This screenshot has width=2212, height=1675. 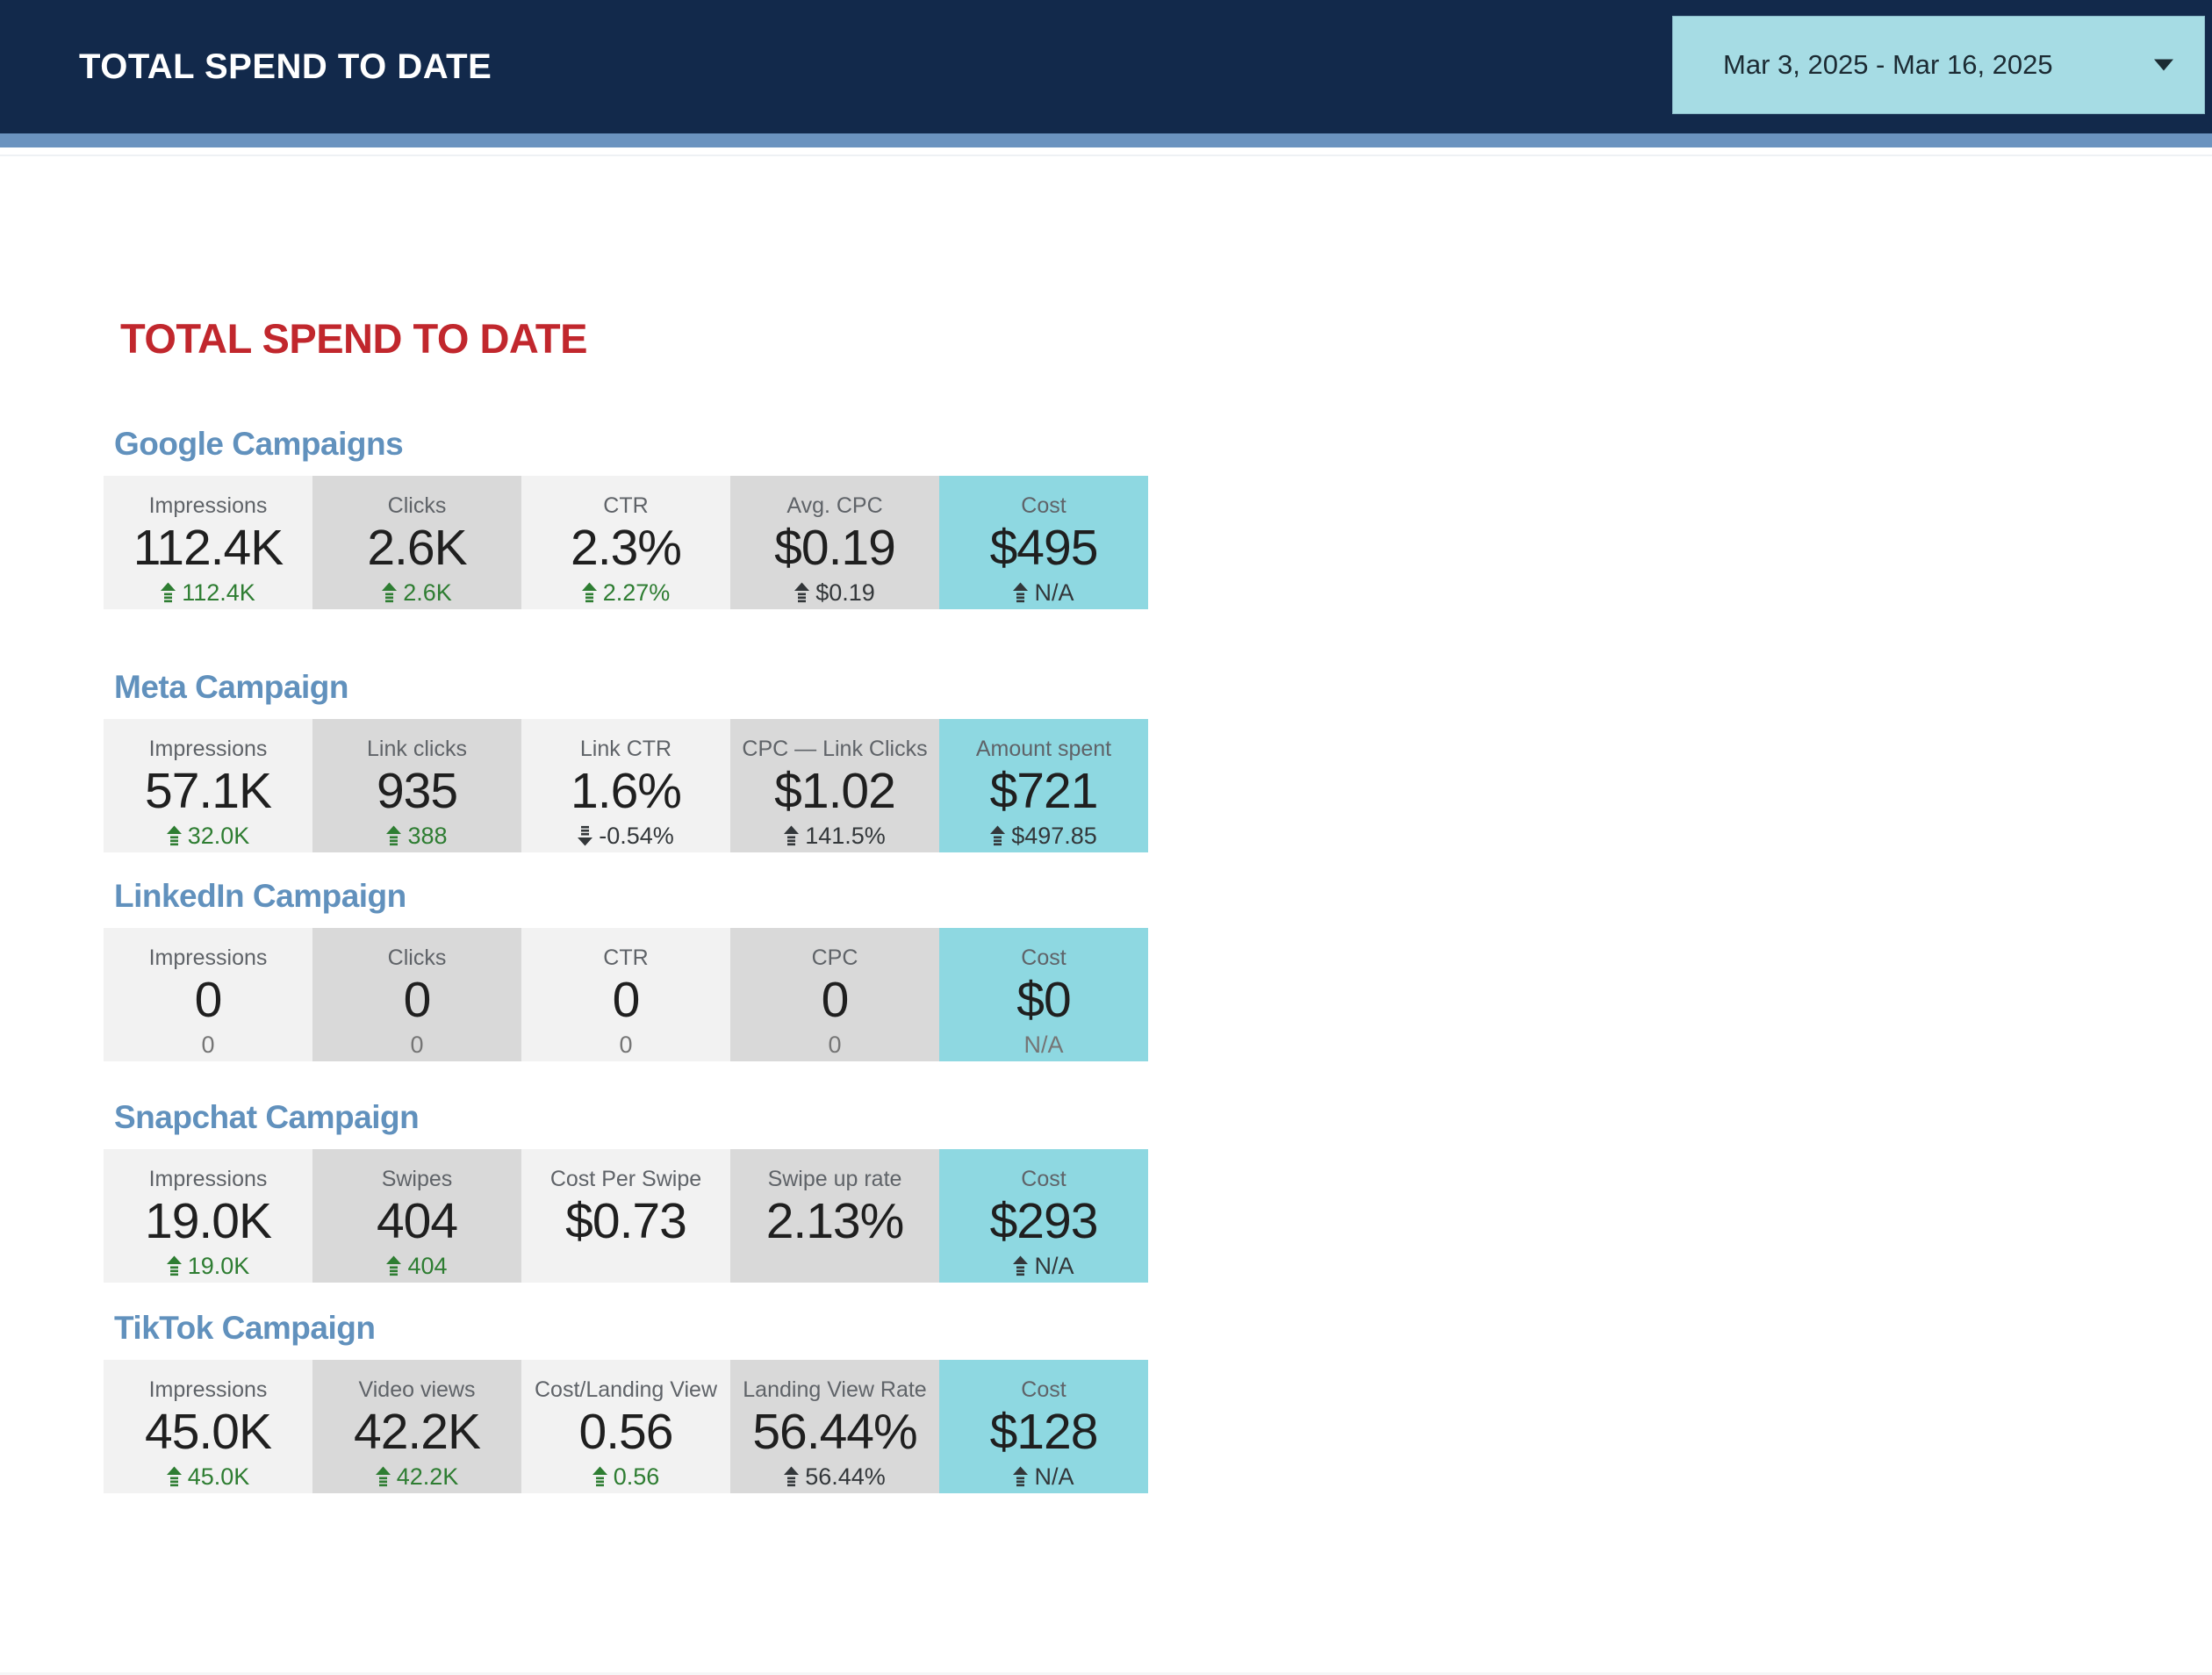 What do you see at coordinates (835, 1179) in the screenshot?
I see `metric-label: Swipe up rate` at bounding box center [835, 1179].